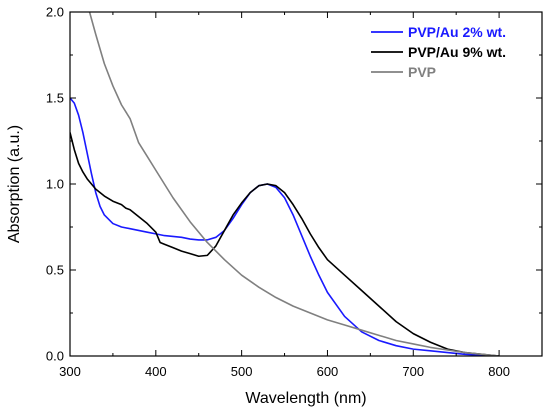 This screenshot has height=411, width=550. I want to click on y-tick-label: 0.0, so click(55, 356).